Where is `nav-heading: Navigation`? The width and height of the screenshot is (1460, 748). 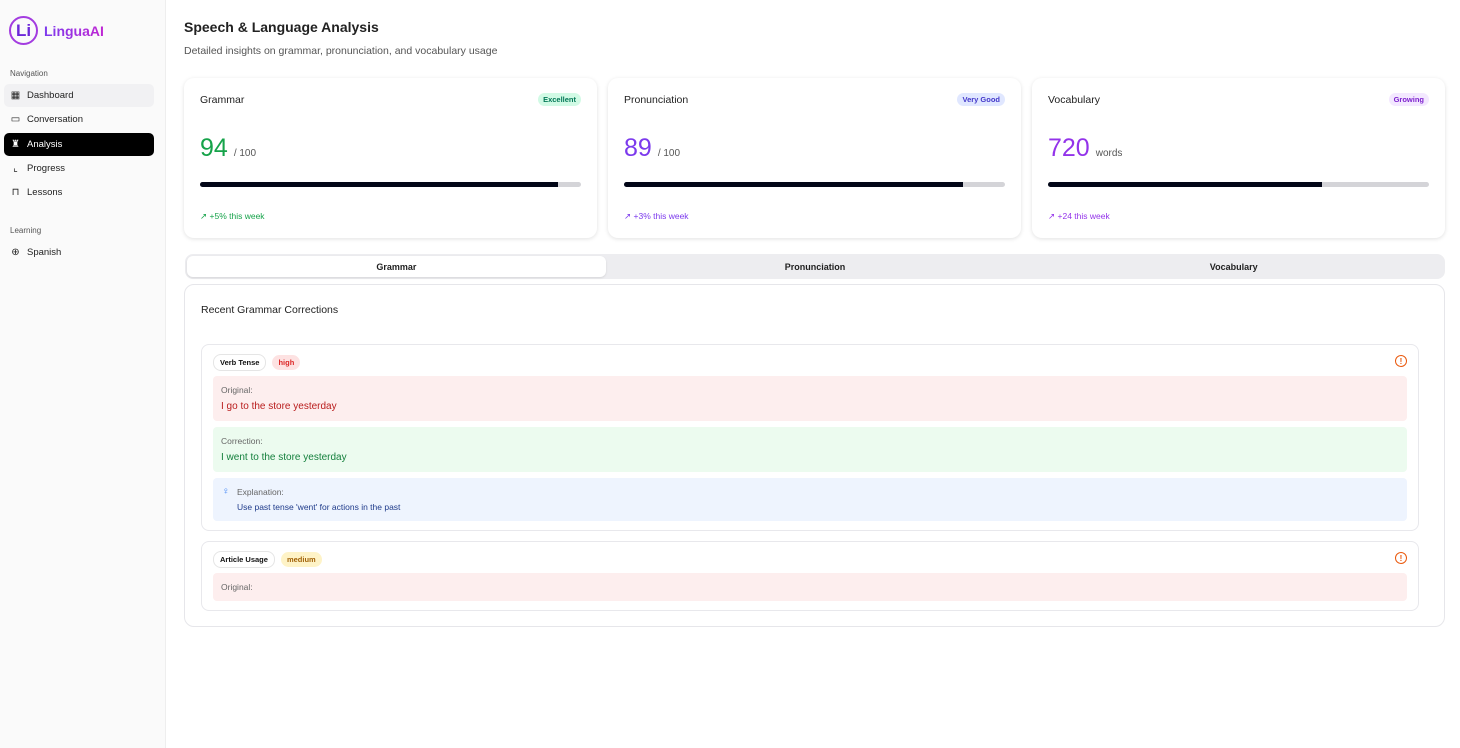 nav-heading: Navigation is located at coordinates (29, 73).